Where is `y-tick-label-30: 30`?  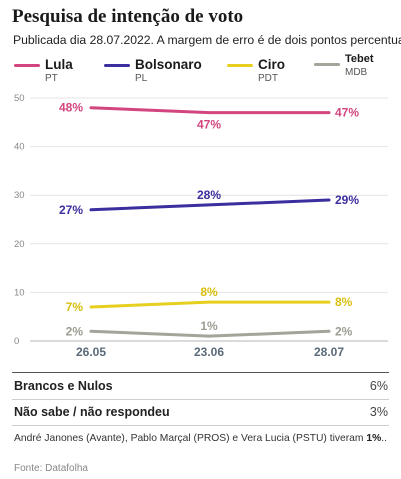 y-tick-label-30: 30 is located at coordinates (19, 195).